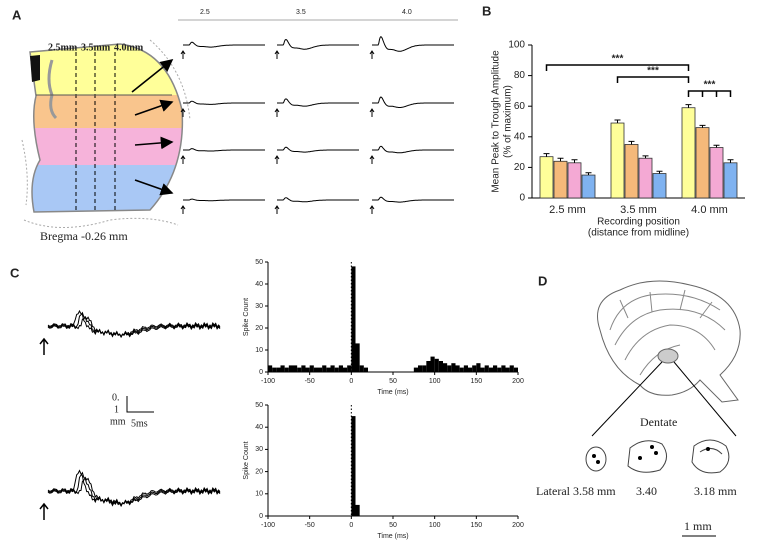 Image resolution: width=762 pixels, height=553 pixels. I want to click on x-tick-label: 2.5 mm, so click(567, 210).